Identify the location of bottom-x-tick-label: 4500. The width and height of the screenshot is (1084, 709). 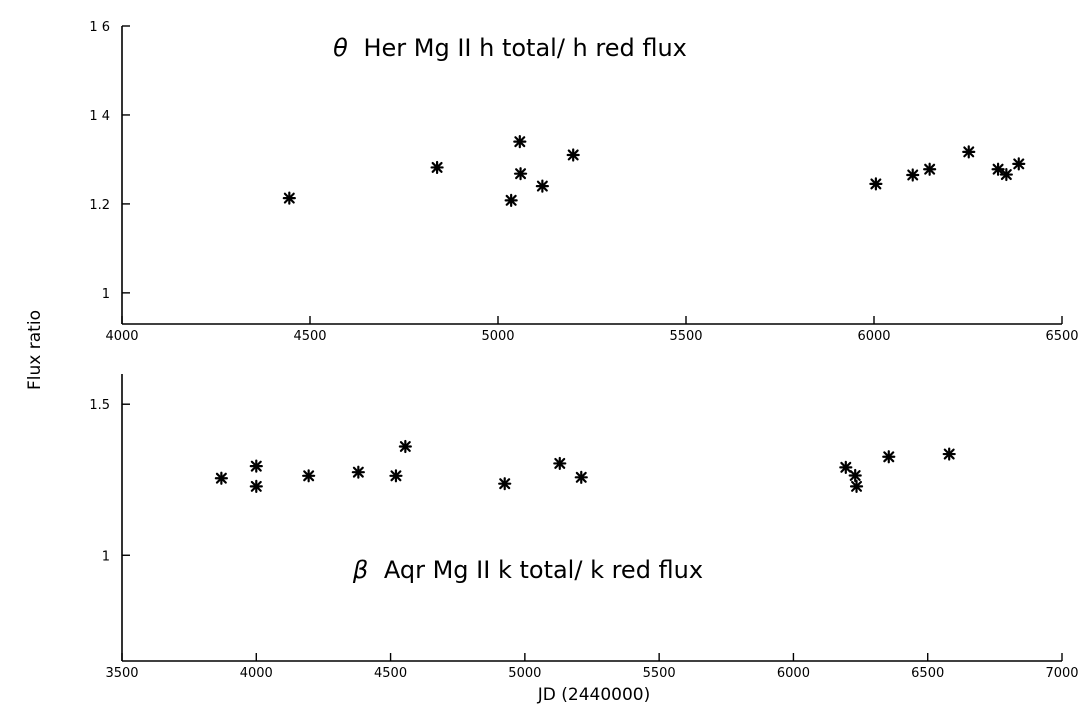
(390, 673).